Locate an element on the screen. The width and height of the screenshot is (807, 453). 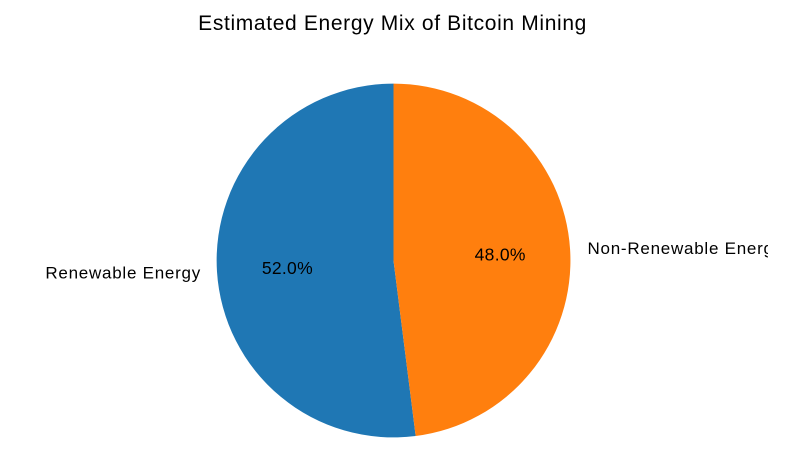
svg-text: Renewable Energy is located at coordinates (123, 273).